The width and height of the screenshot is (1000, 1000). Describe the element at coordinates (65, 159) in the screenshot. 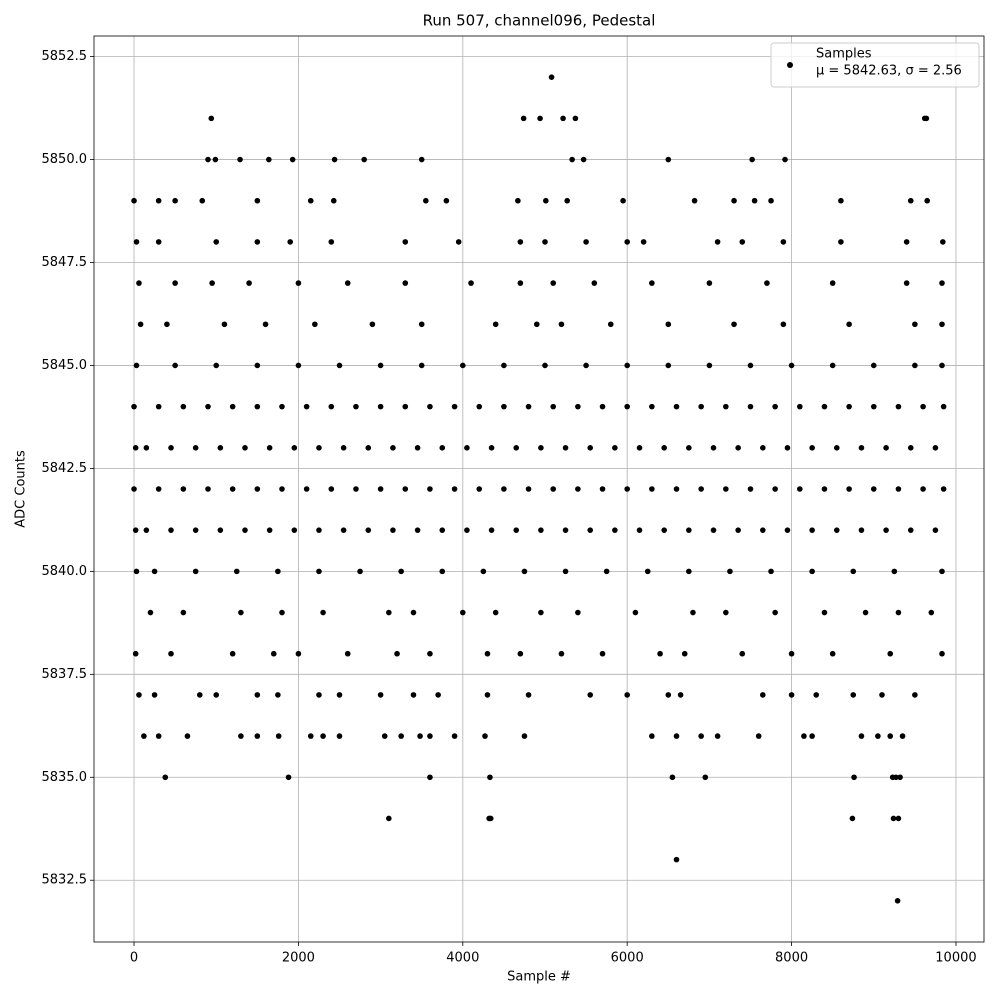

I see `y-tick-label: 5850.0` at that location.